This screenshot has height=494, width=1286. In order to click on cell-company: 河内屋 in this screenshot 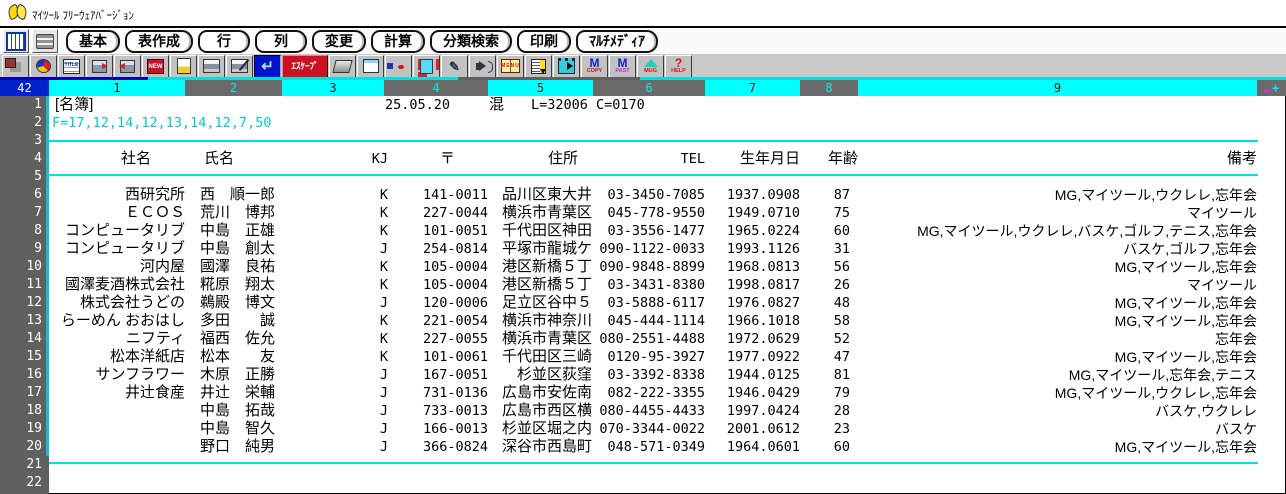, I will do `click(162, 266)`.